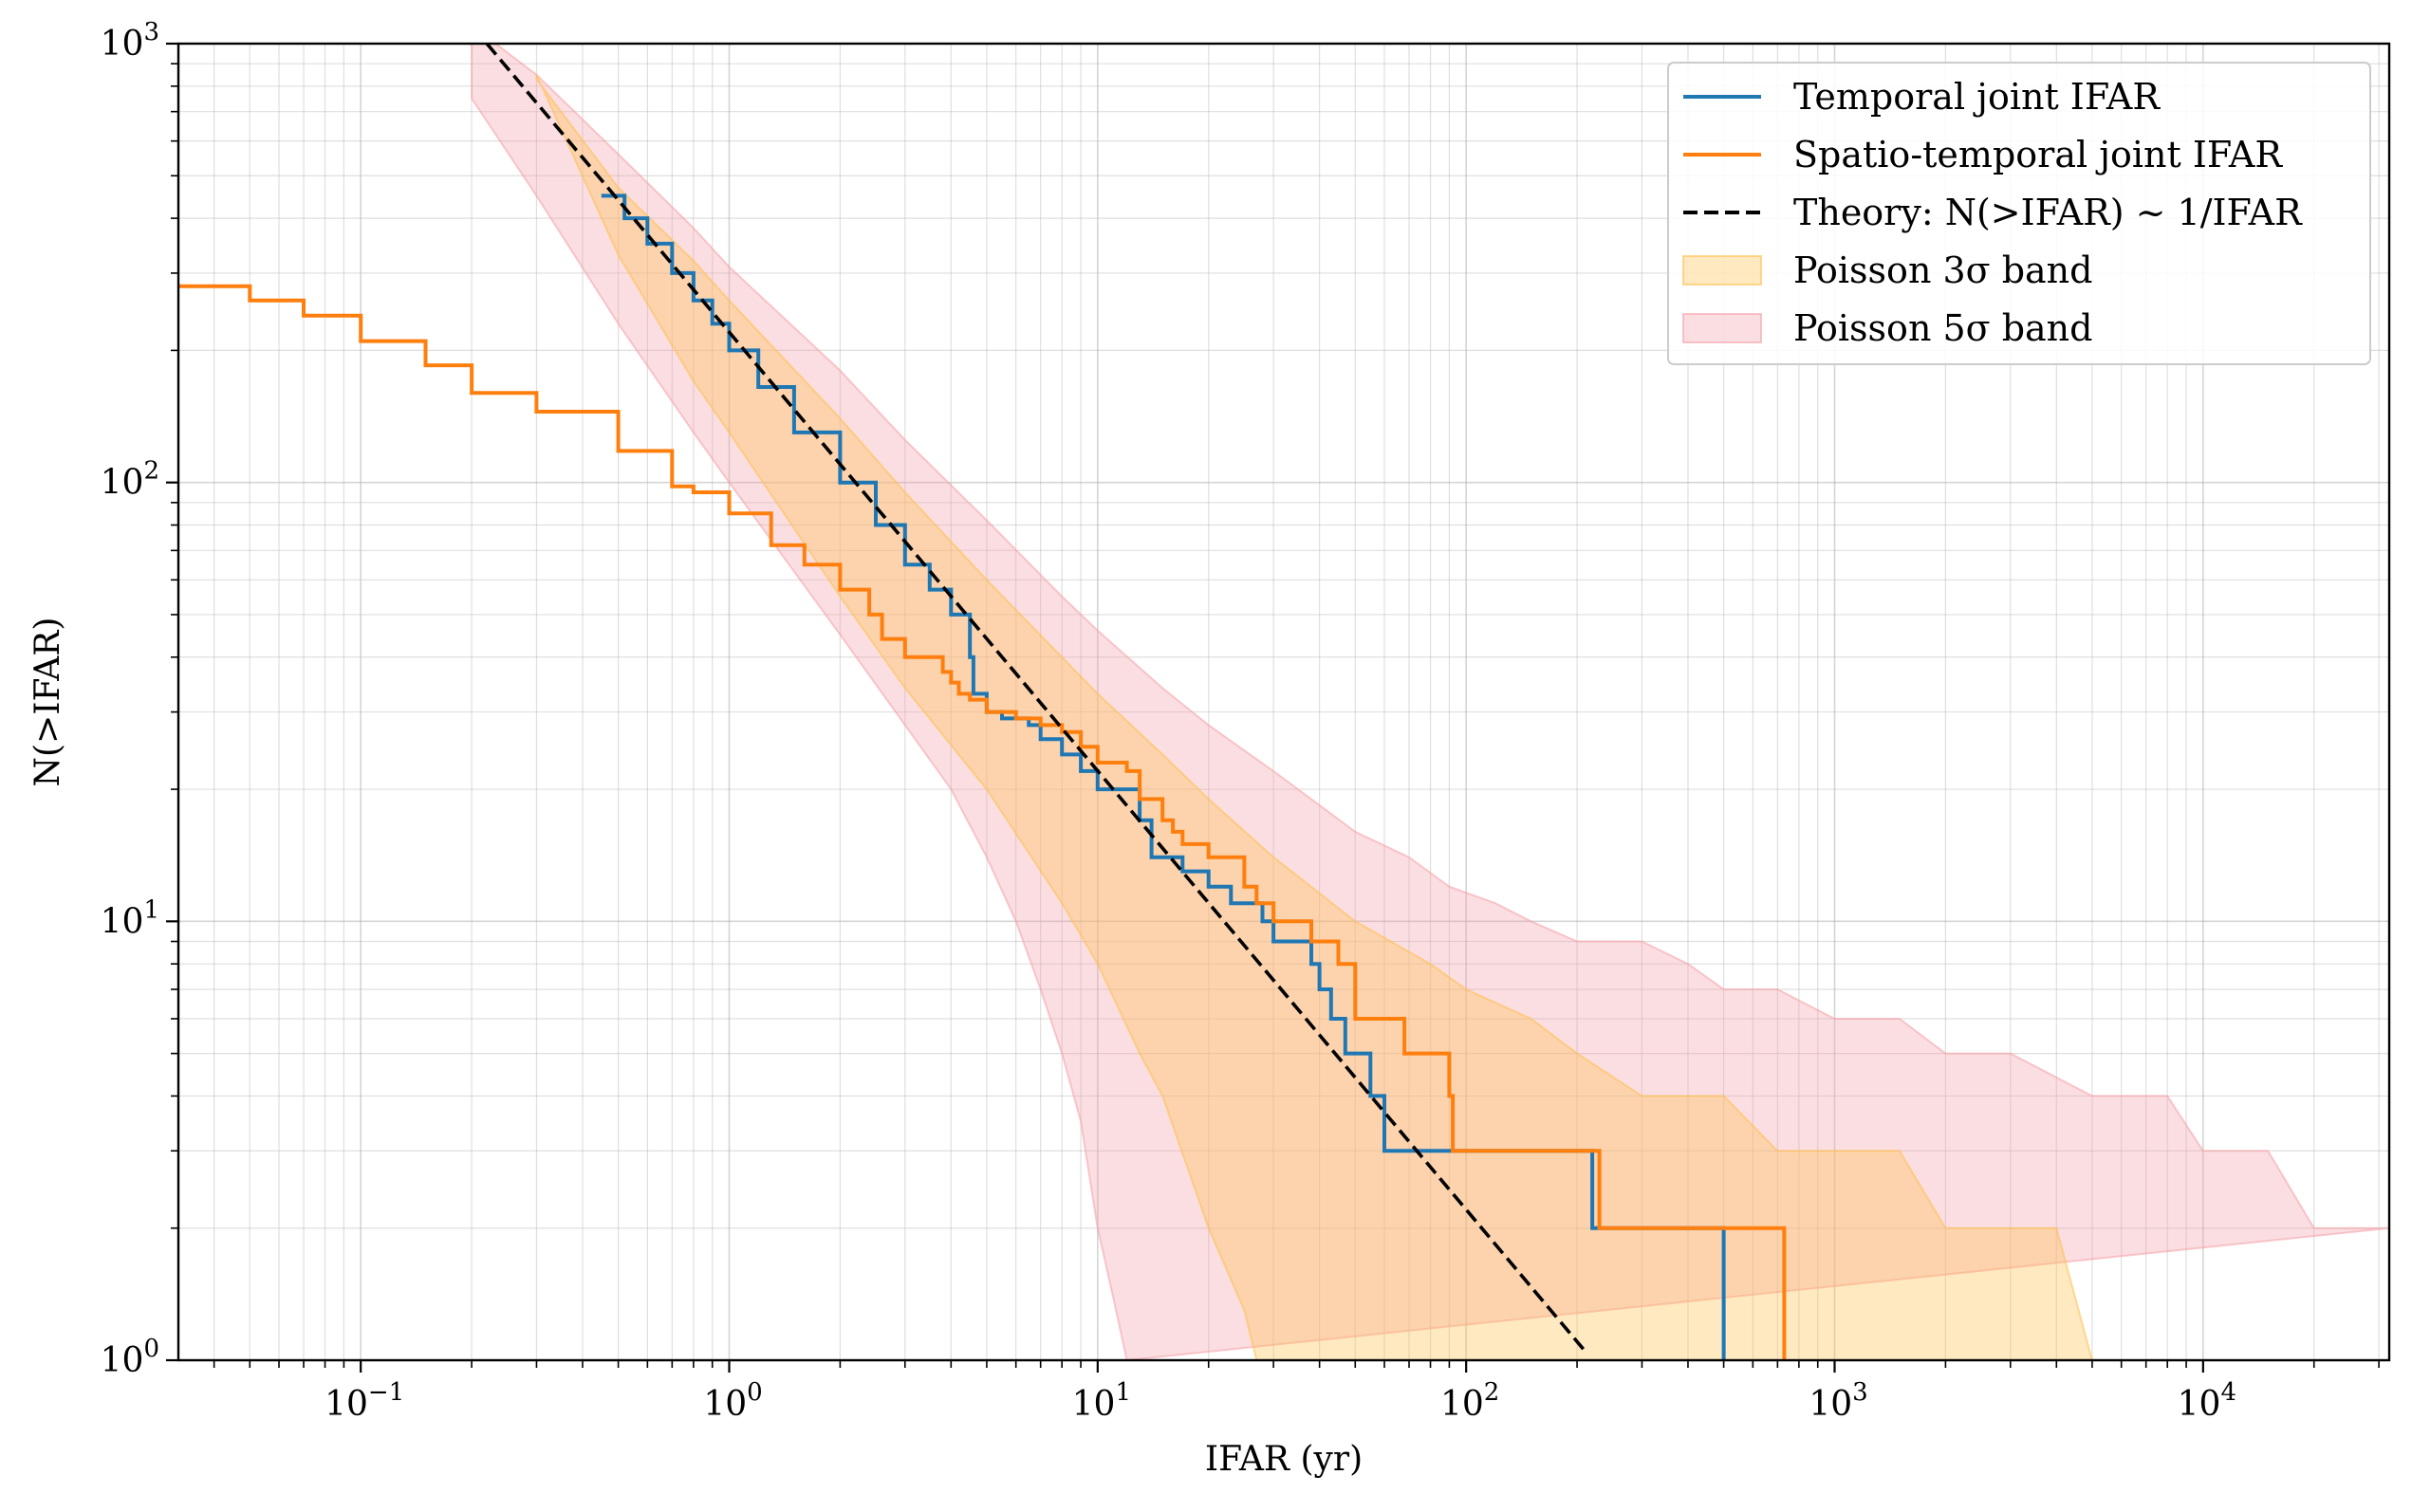 The height and width of the screenshot is (1512, 2412). I want to click on legend-label: Spatio-temporal joint IFAR, so click(2038, 154).